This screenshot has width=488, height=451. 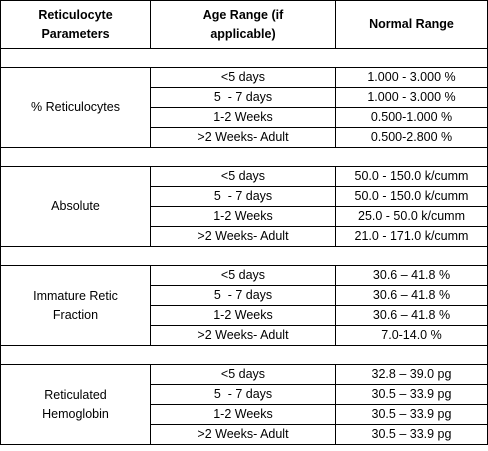 I want to click on text-line: Absolute, so click(x=75, y=206).